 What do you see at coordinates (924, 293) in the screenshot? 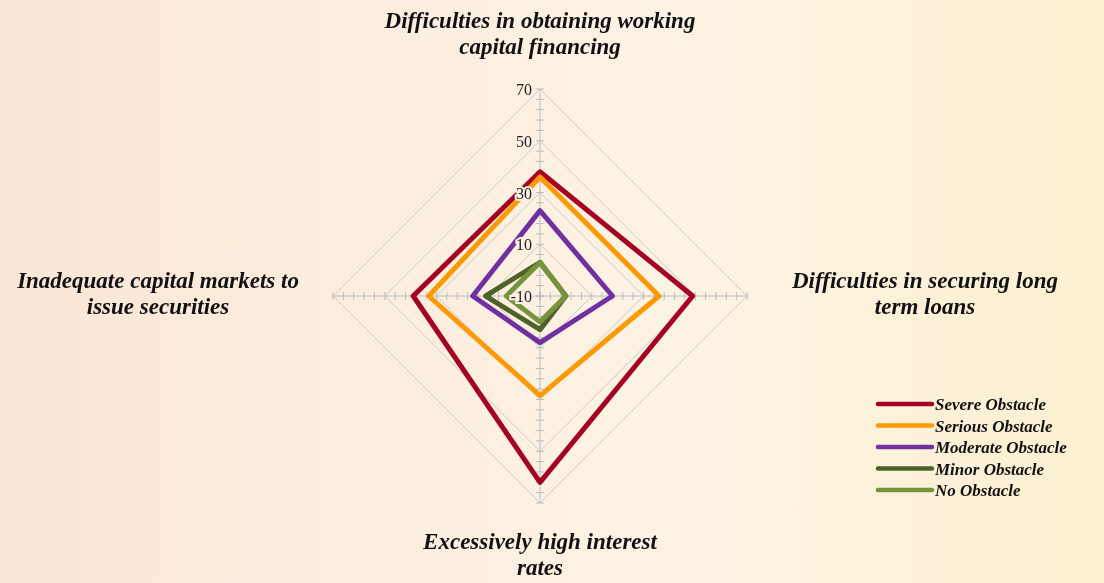
I see `spoke-label: Difficulties in securing long term loans` at bounding box center [924, 293].